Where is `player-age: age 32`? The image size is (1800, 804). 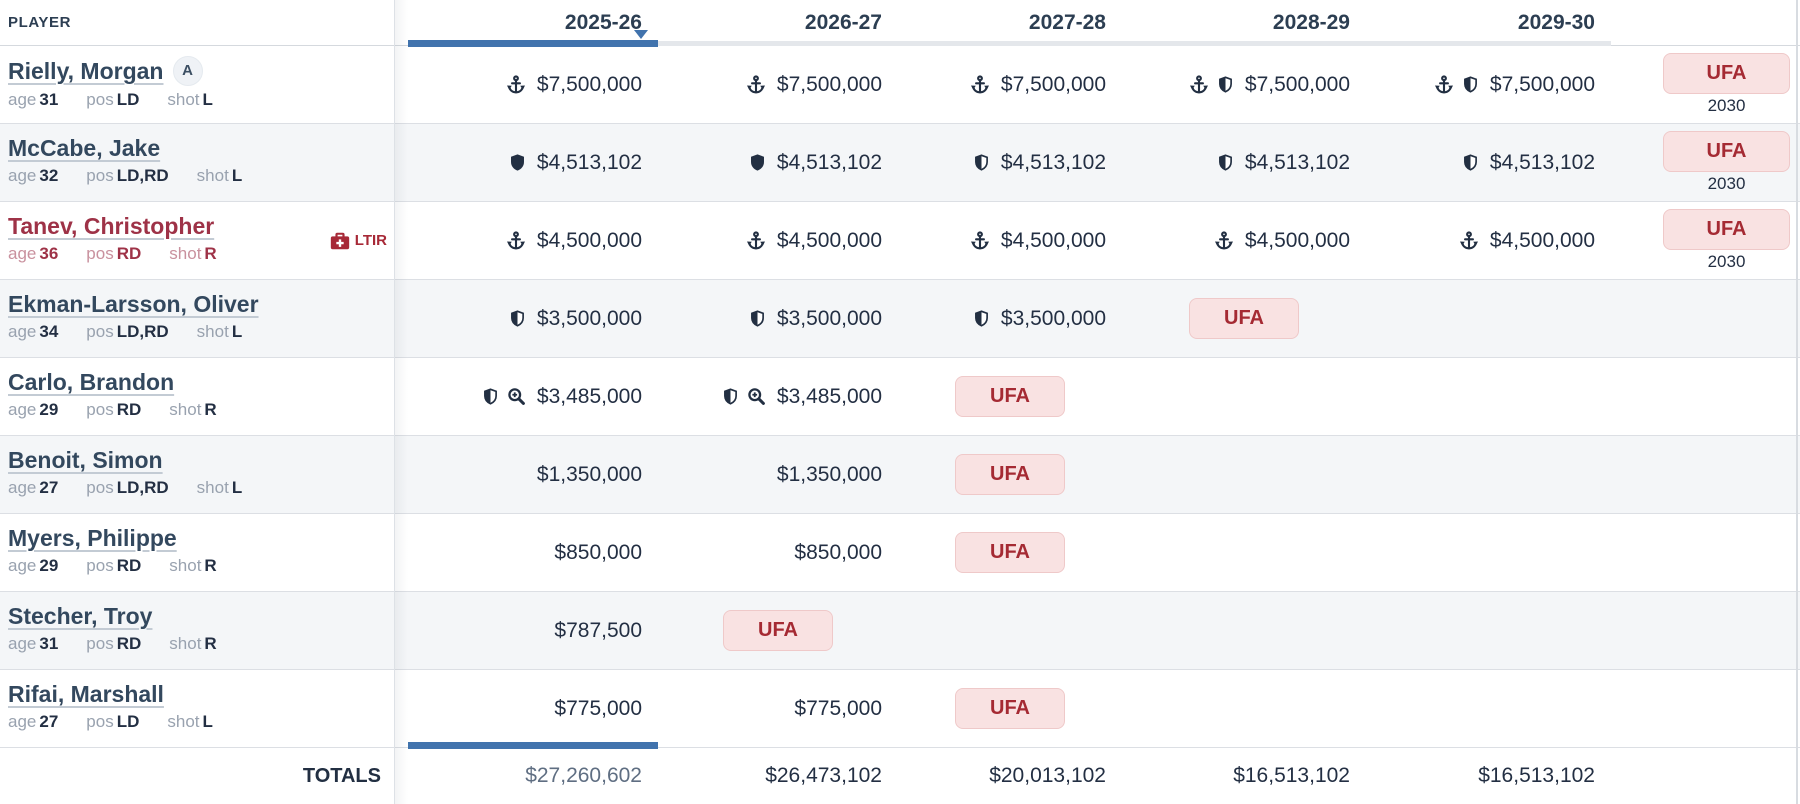 player-age: age 32 is located at coordinates (33, 175).